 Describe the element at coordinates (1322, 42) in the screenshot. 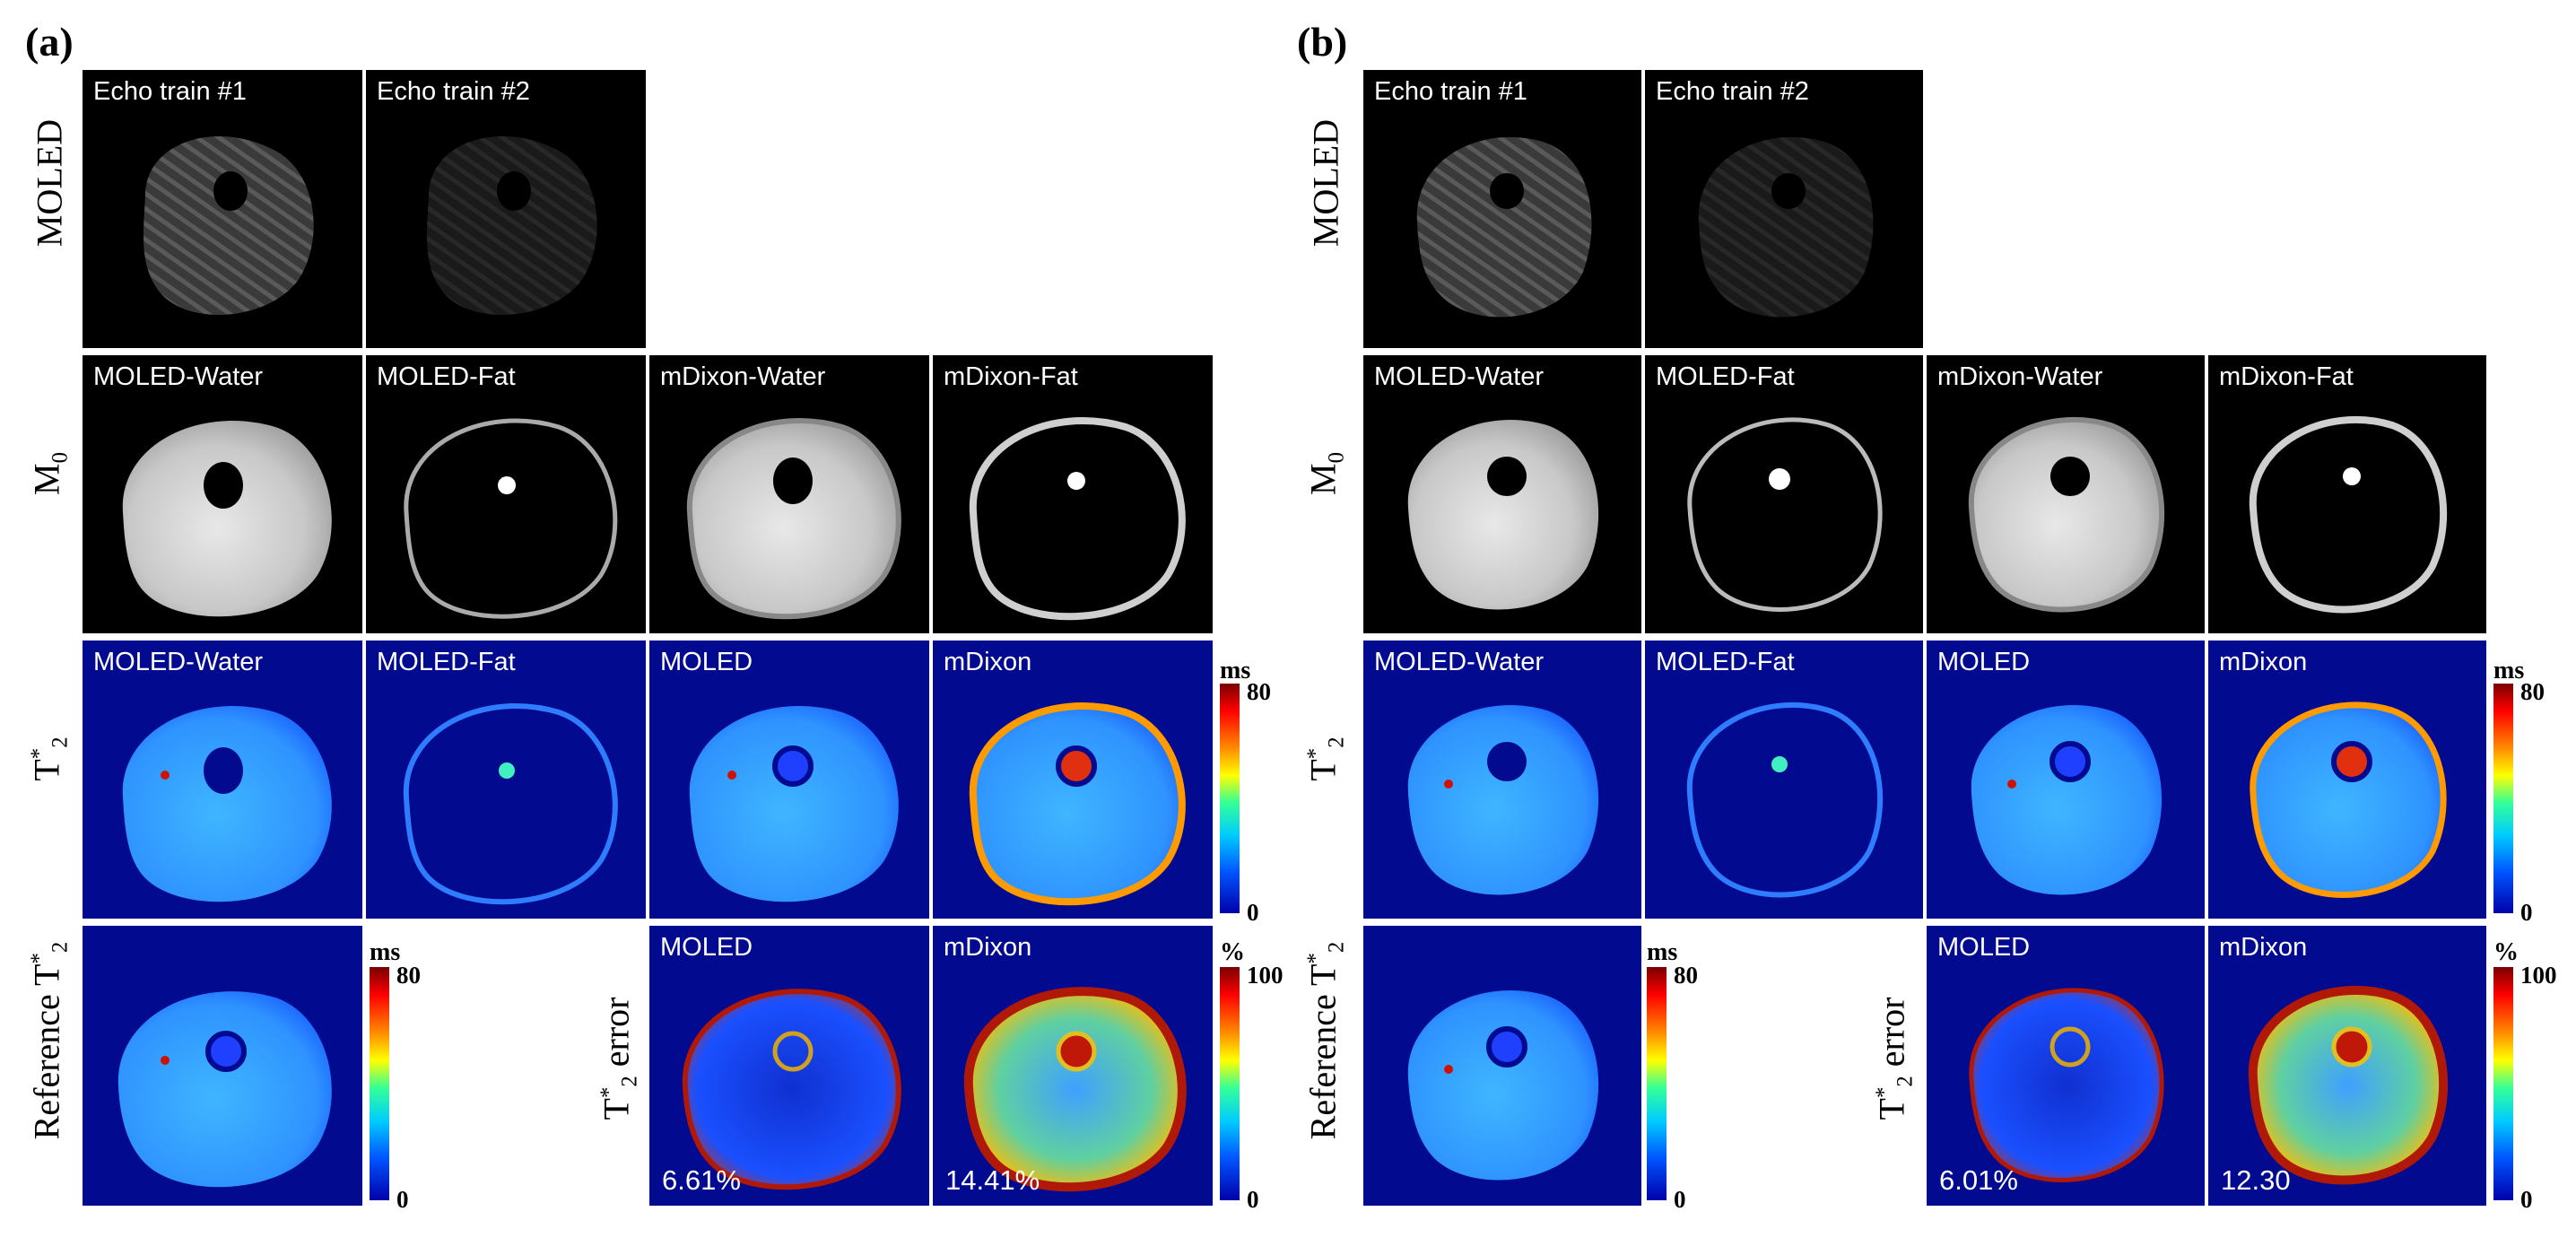

I see `panel-b-letter: (b)` at that location.